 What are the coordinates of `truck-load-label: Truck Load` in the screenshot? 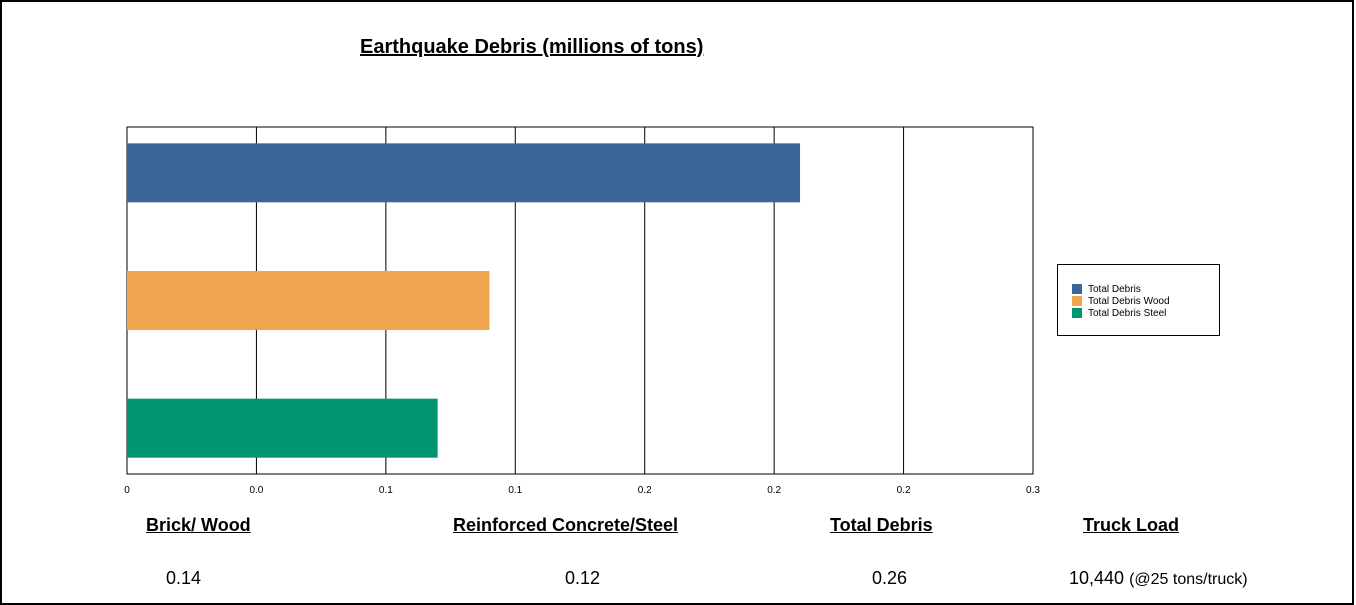 It's located at (1131, 525).